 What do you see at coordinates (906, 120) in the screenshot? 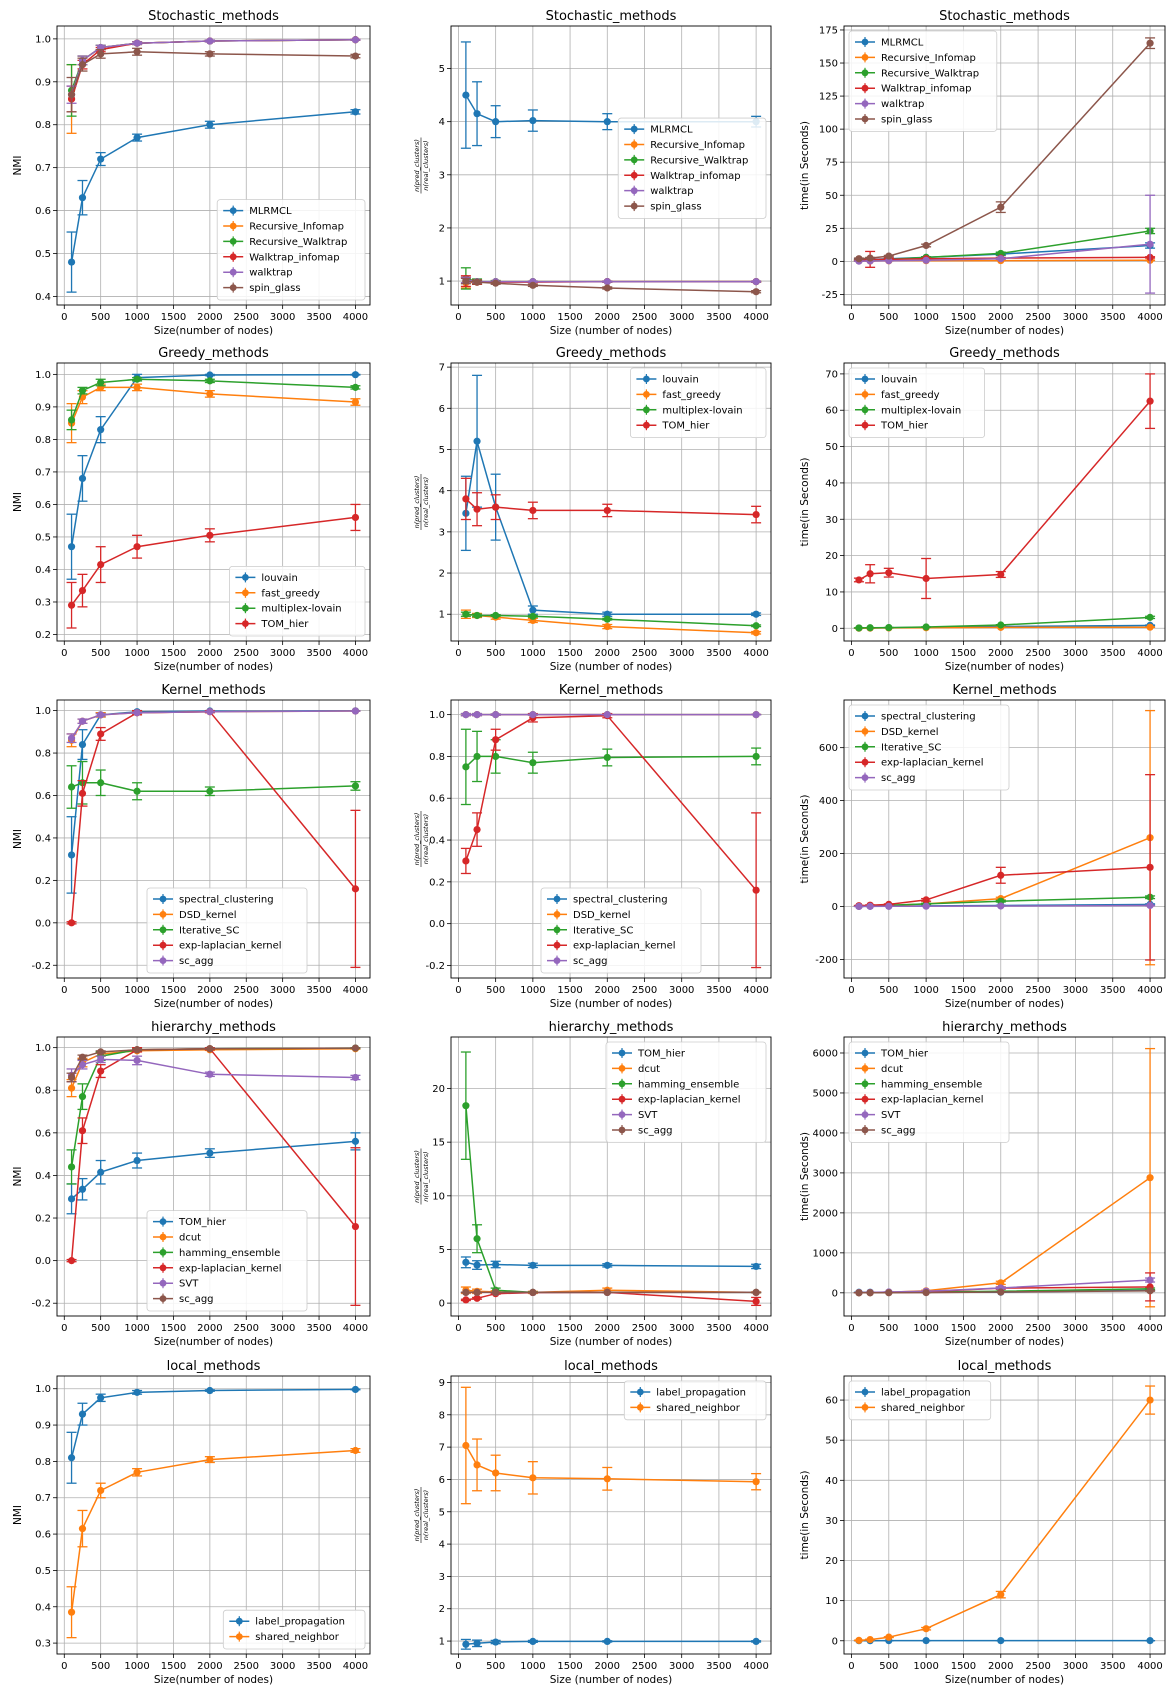
I see `legend-label: spin_glass` at bounding box center [906, 120].